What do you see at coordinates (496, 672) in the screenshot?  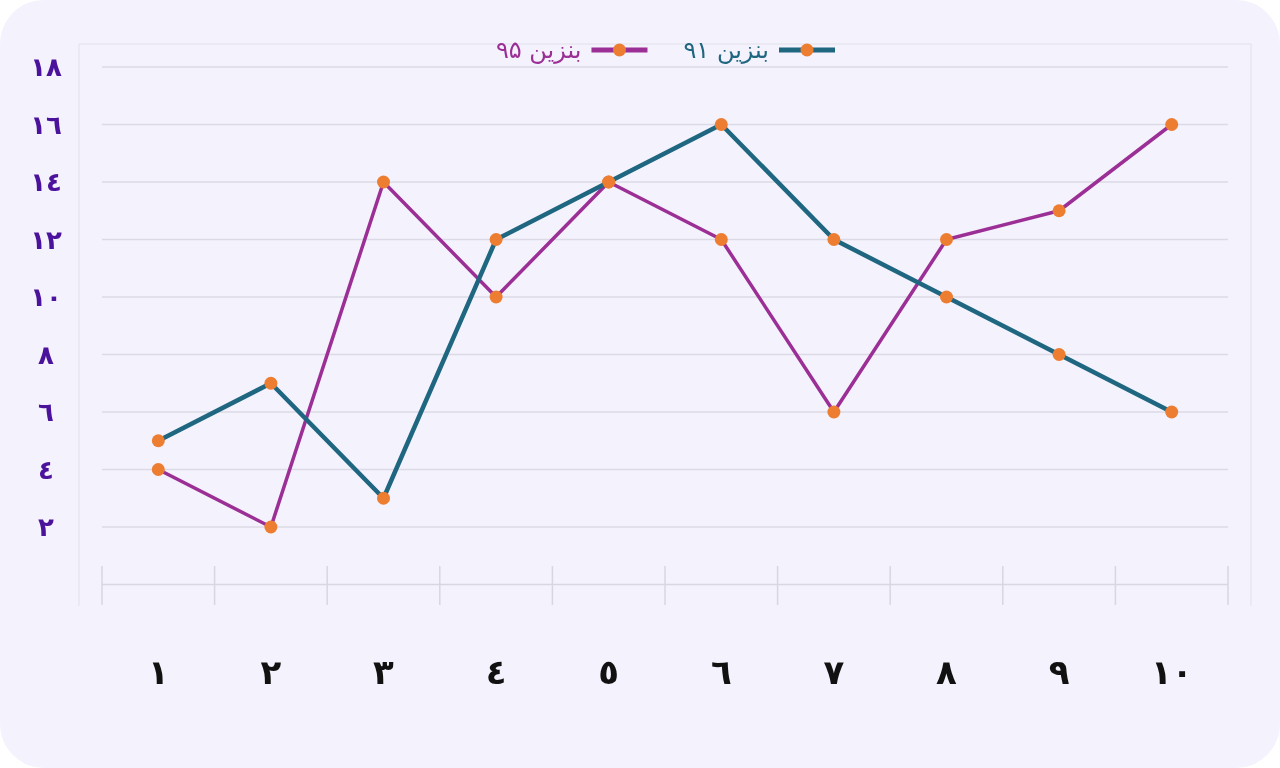 I see `x-tick-label: ٤` at bounding box center [496, 672].